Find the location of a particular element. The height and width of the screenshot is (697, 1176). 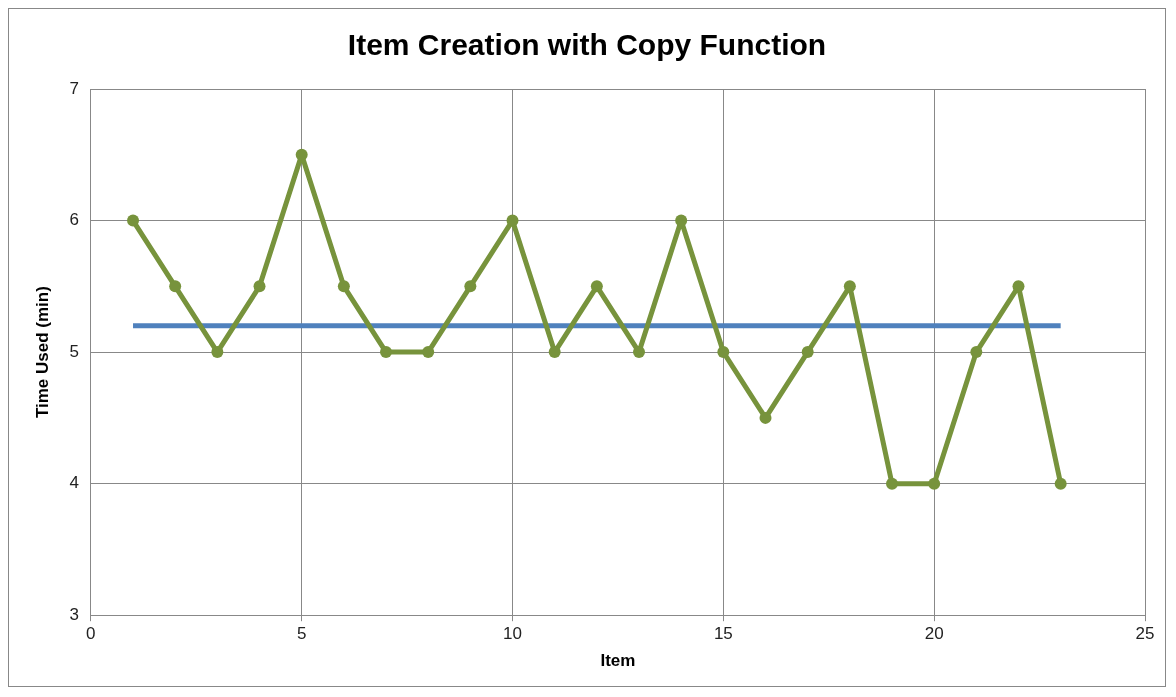

y-tick-label: 4 is located at coordinates (74, 483).